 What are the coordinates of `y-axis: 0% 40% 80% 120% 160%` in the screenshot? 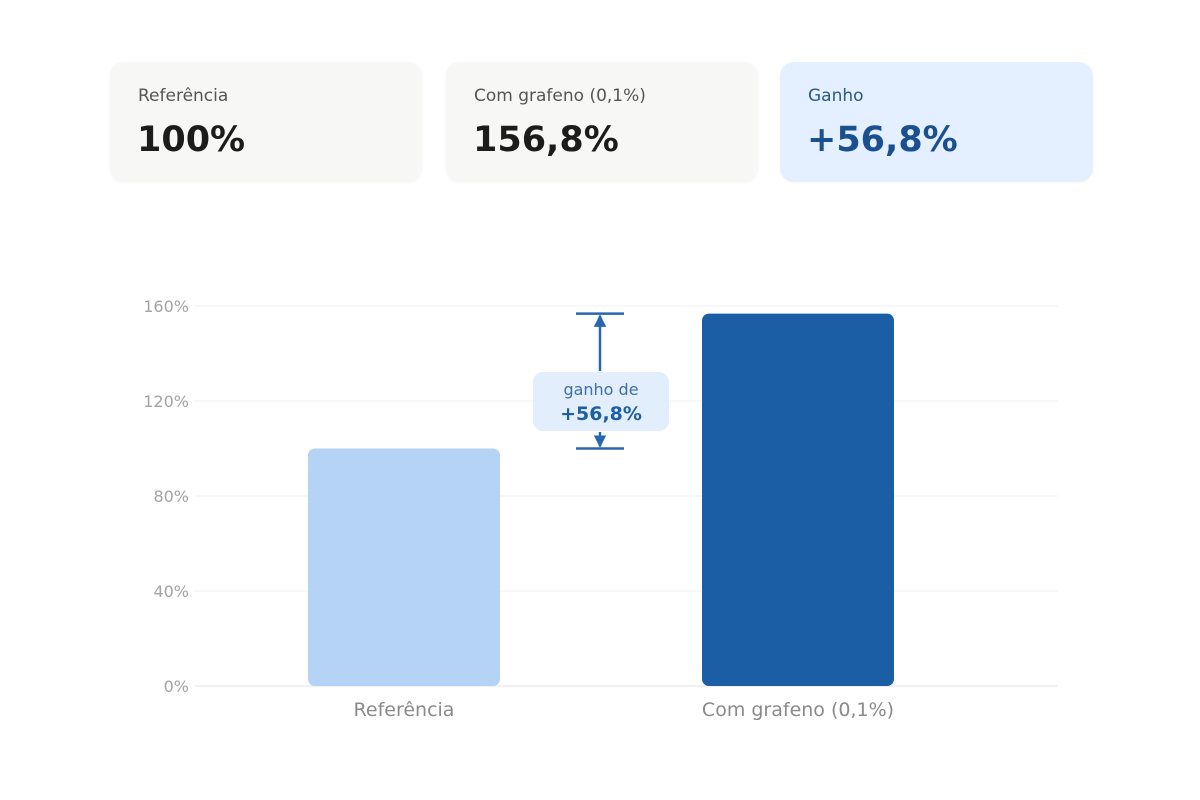 It's located at (166, 496).